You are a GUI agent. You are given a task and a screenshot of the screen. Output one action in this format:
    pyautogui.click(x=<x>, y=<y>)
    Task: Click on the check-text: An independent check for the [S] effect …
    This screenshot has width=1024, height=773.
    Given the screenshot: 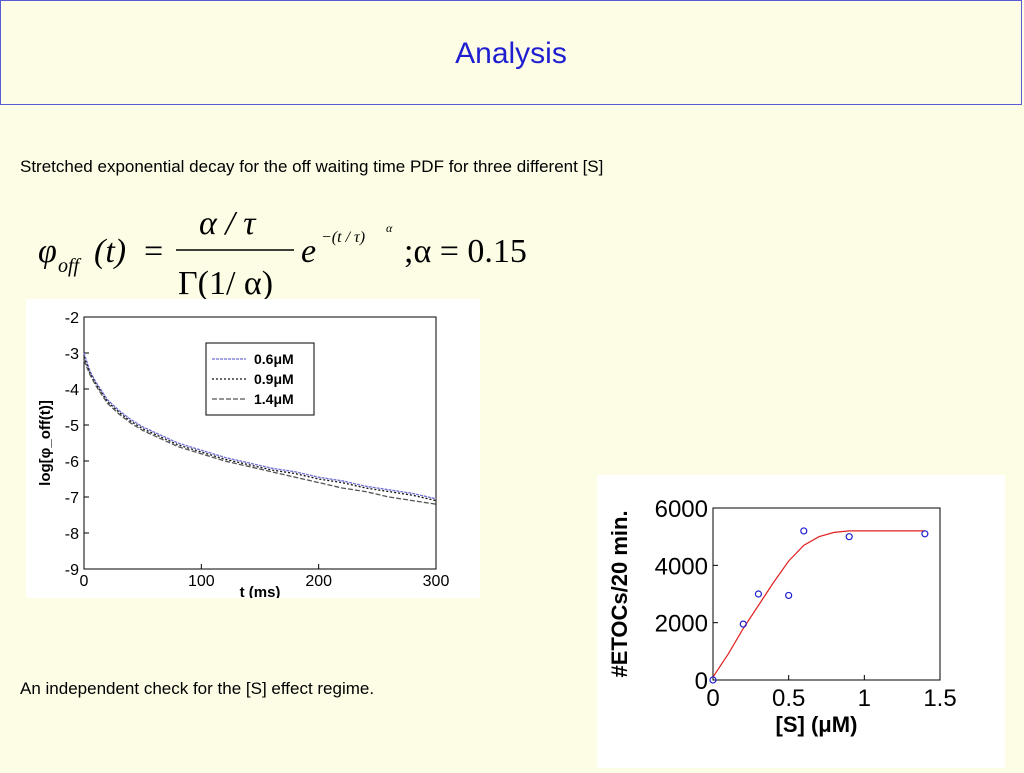 What is the action you would take?
    pyautogui.click(x=197, y=688)
    